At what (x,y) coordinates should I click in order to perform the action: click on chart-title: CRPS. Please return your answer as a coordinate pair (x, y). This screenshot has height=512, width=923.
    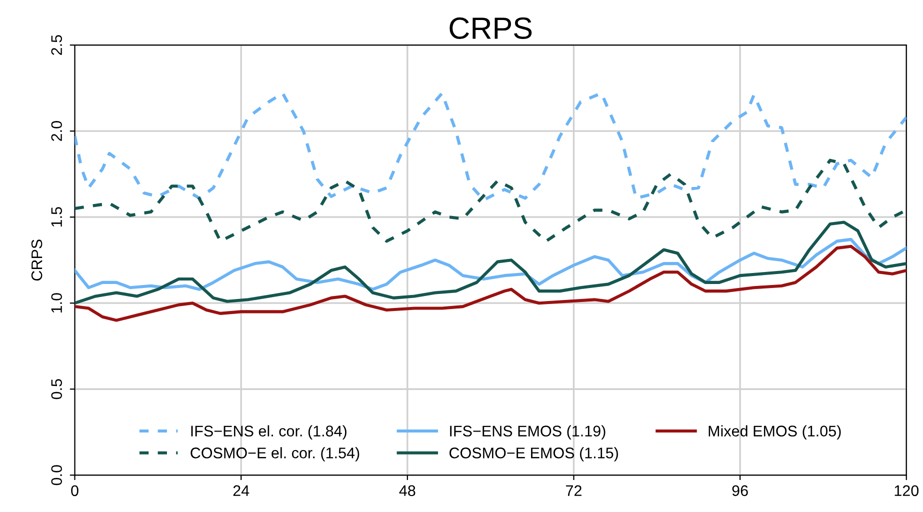
    Looking at the image, I should click on (491, 28).